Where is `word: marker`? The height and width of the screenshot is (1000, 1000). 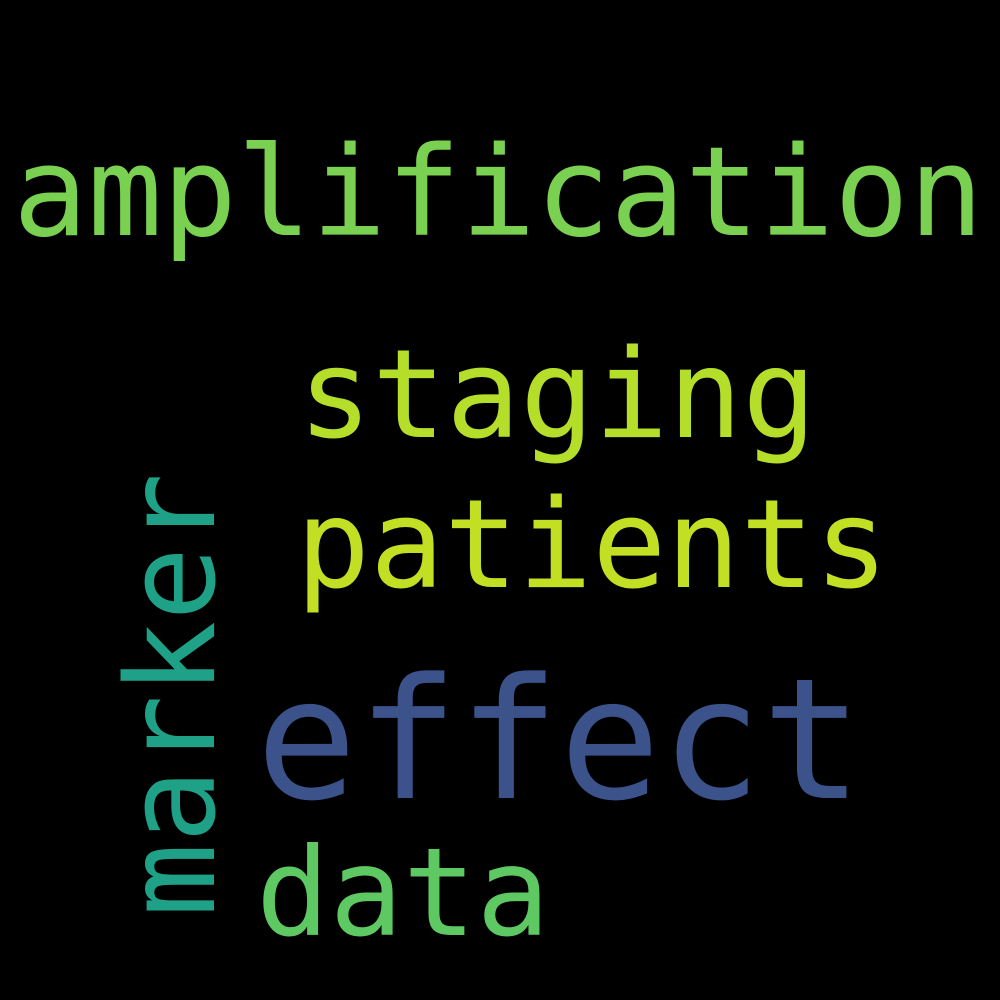 word: marker is located at coordinates (172, 695).